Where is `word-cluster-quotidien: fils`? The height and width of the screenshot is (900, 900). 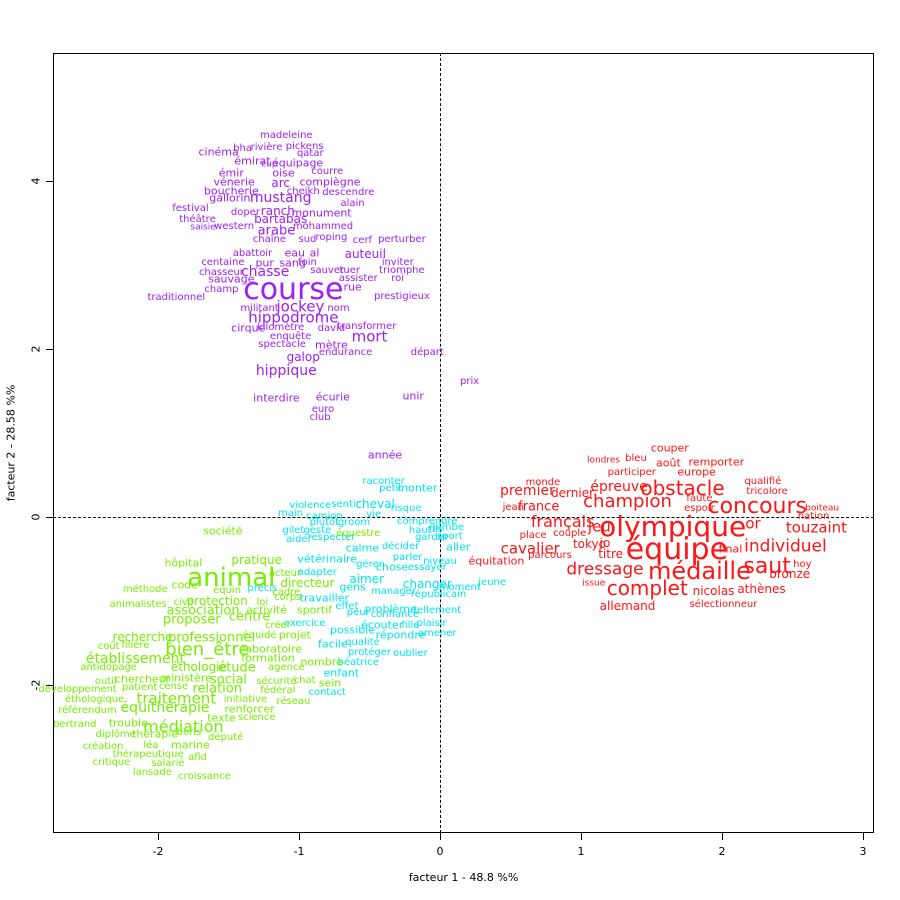
word-cluster-quotidien: fils is located at coordinates (435, 529).